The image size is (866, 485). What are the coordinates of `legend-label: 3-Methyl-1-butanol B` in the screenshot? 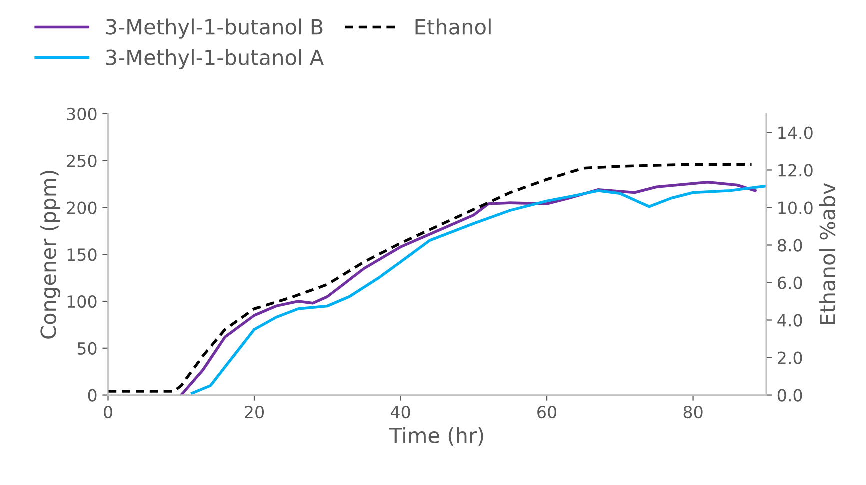 It's located at (214, 28).